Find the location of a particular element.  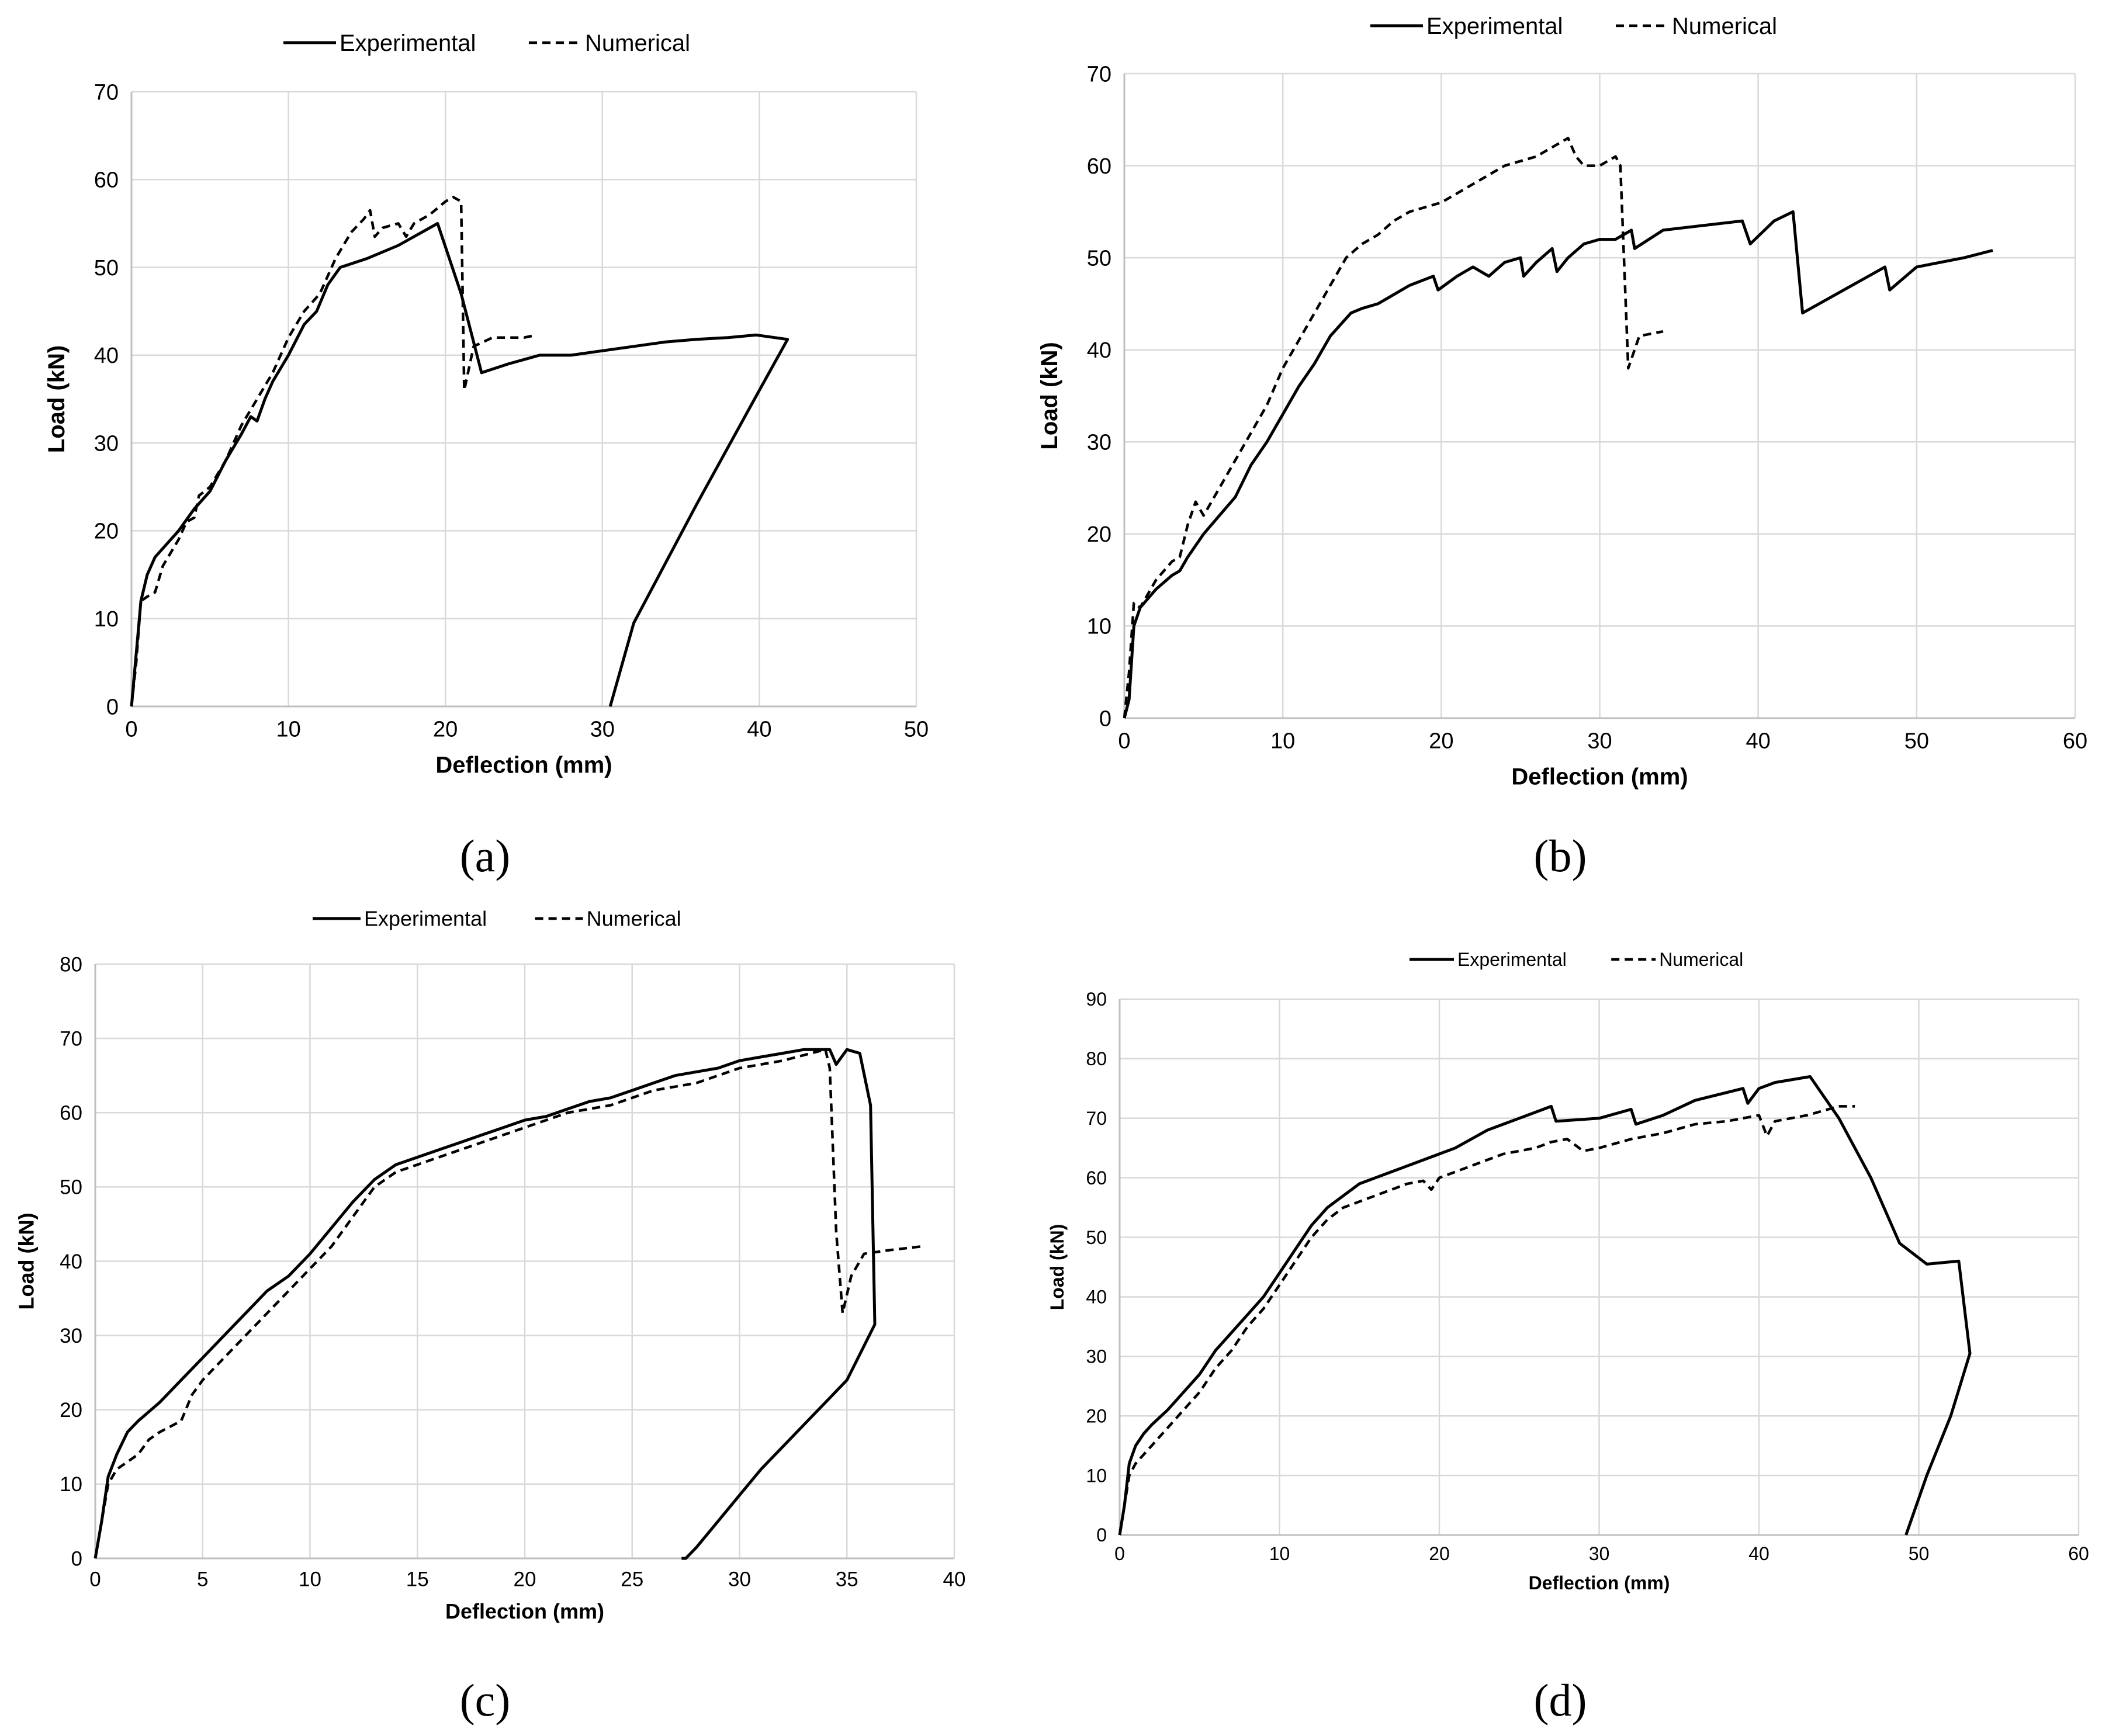

chart-caption-a: (a) is located at coordinates (485, 855).